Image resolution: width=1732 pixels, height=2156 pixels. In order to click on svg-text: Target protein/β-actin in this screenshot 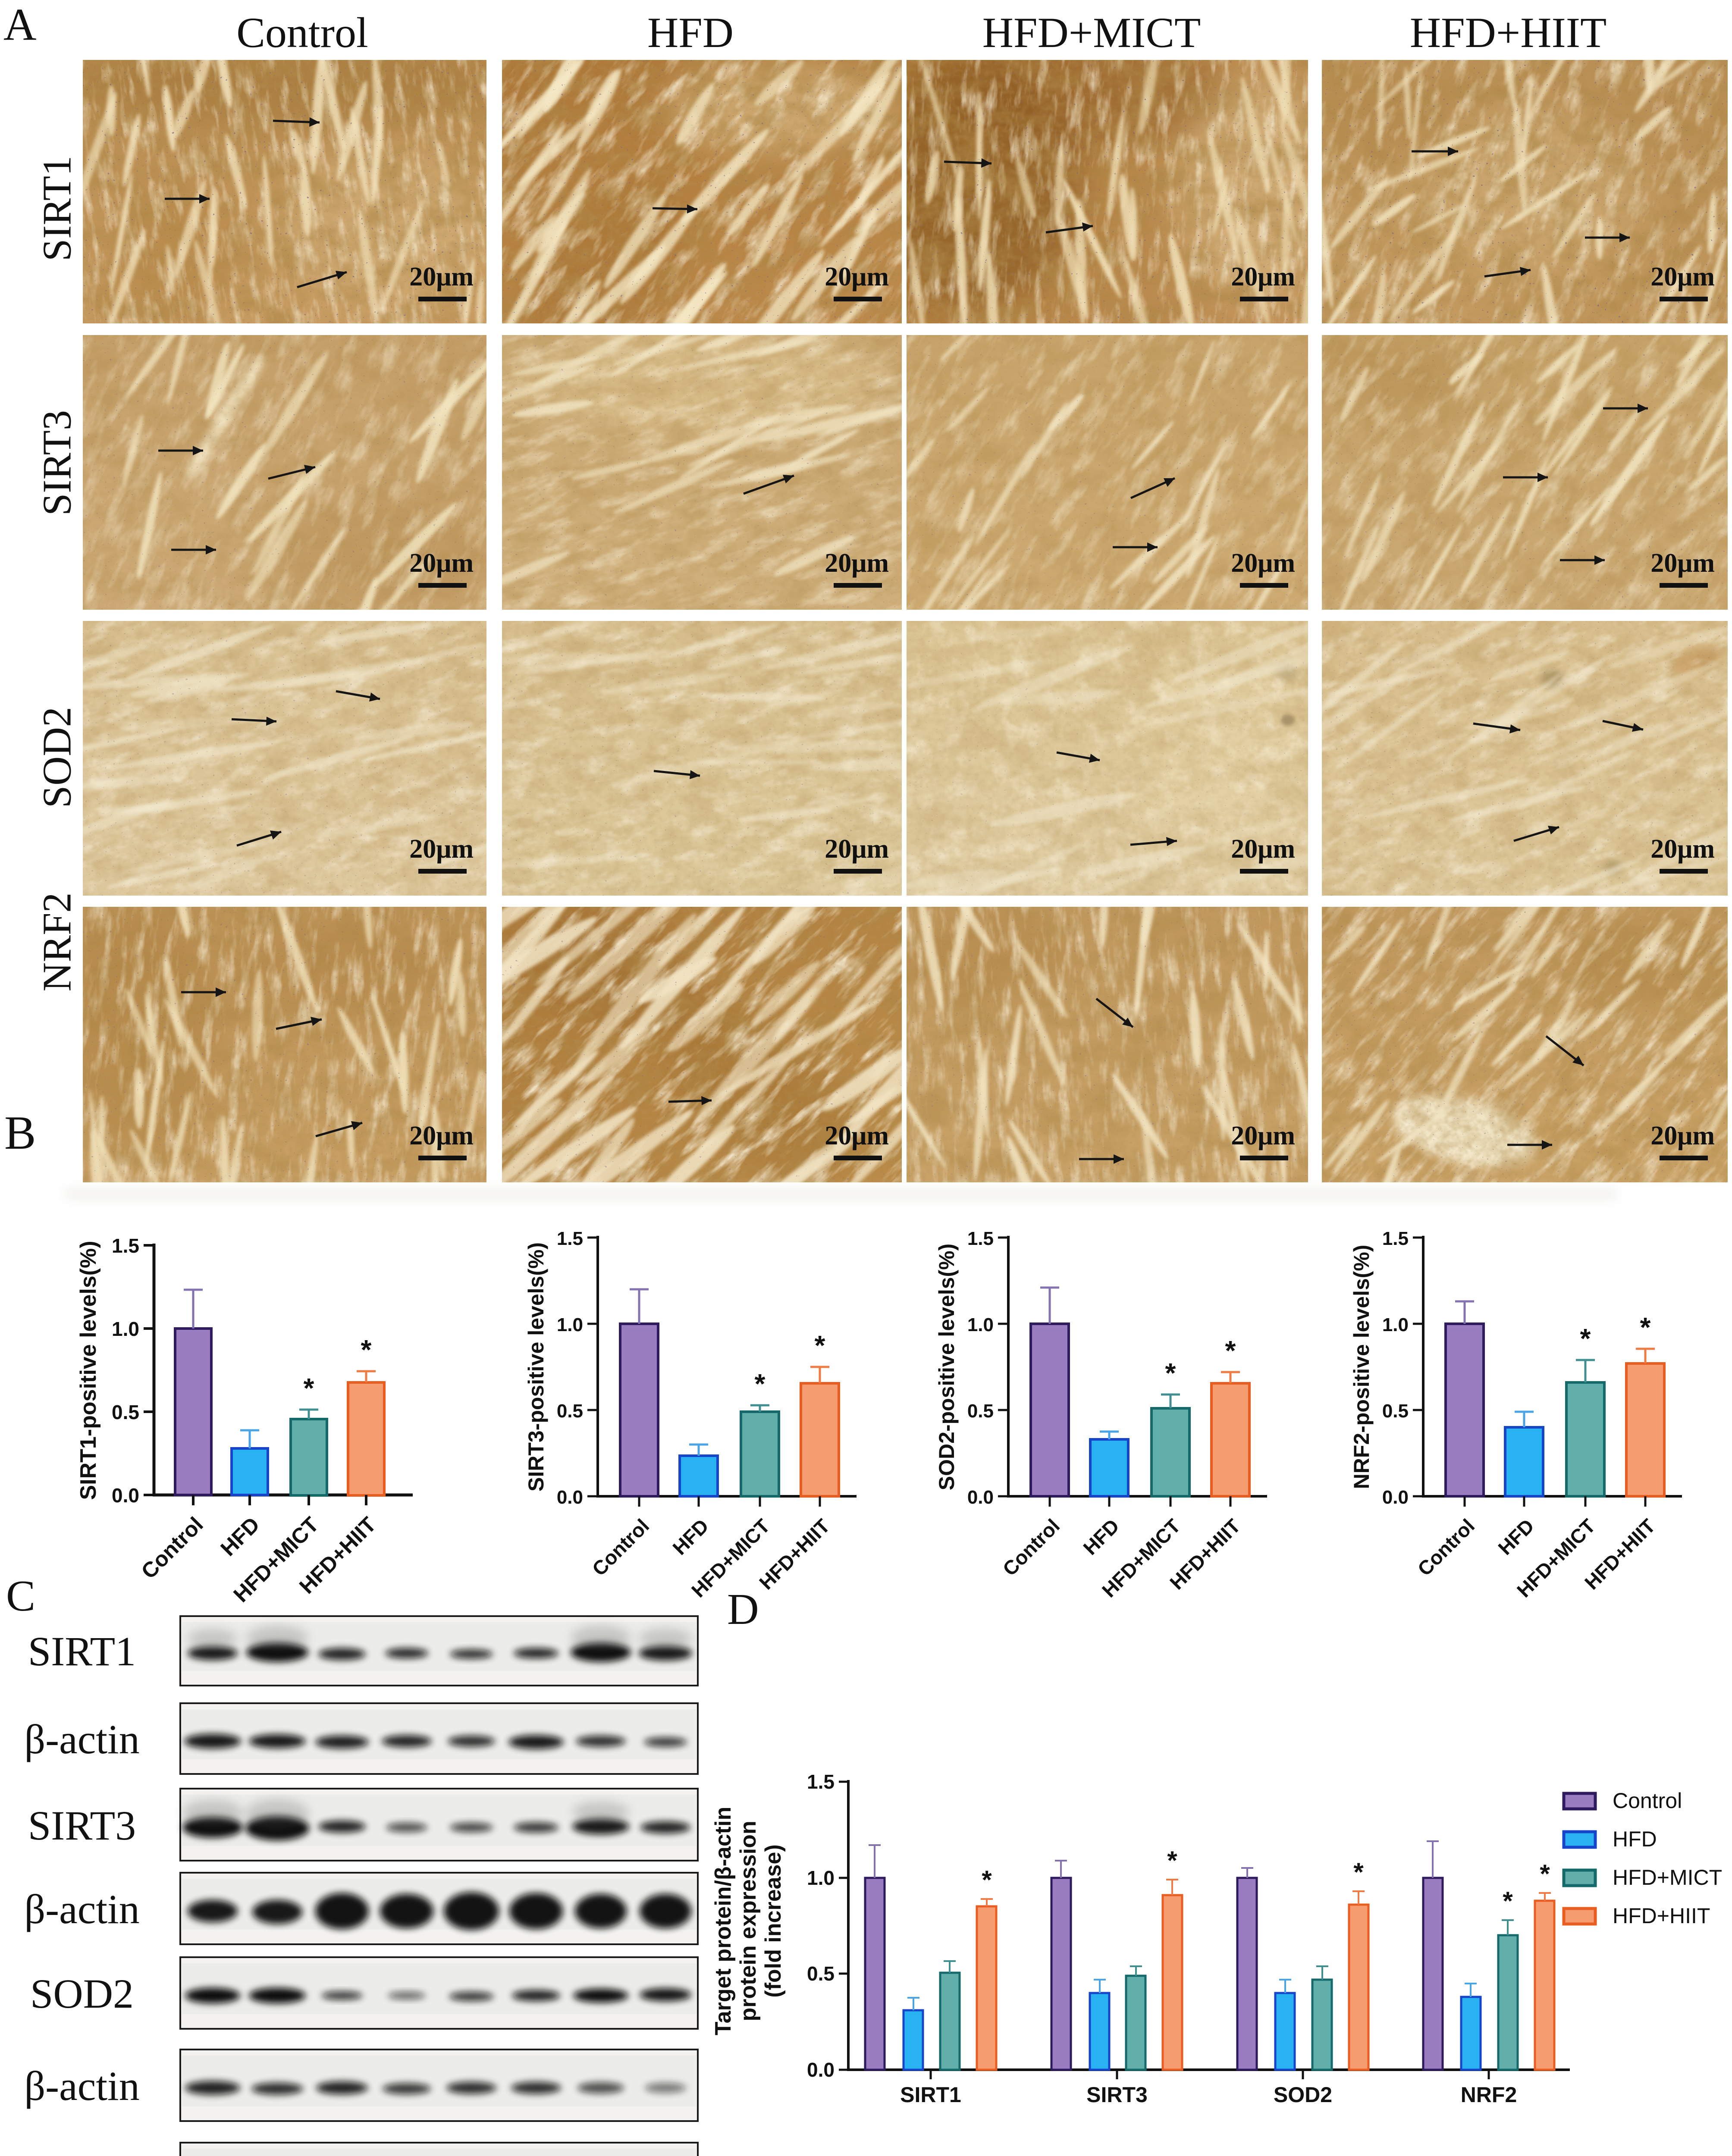, I will do `click(723, 1921)`.